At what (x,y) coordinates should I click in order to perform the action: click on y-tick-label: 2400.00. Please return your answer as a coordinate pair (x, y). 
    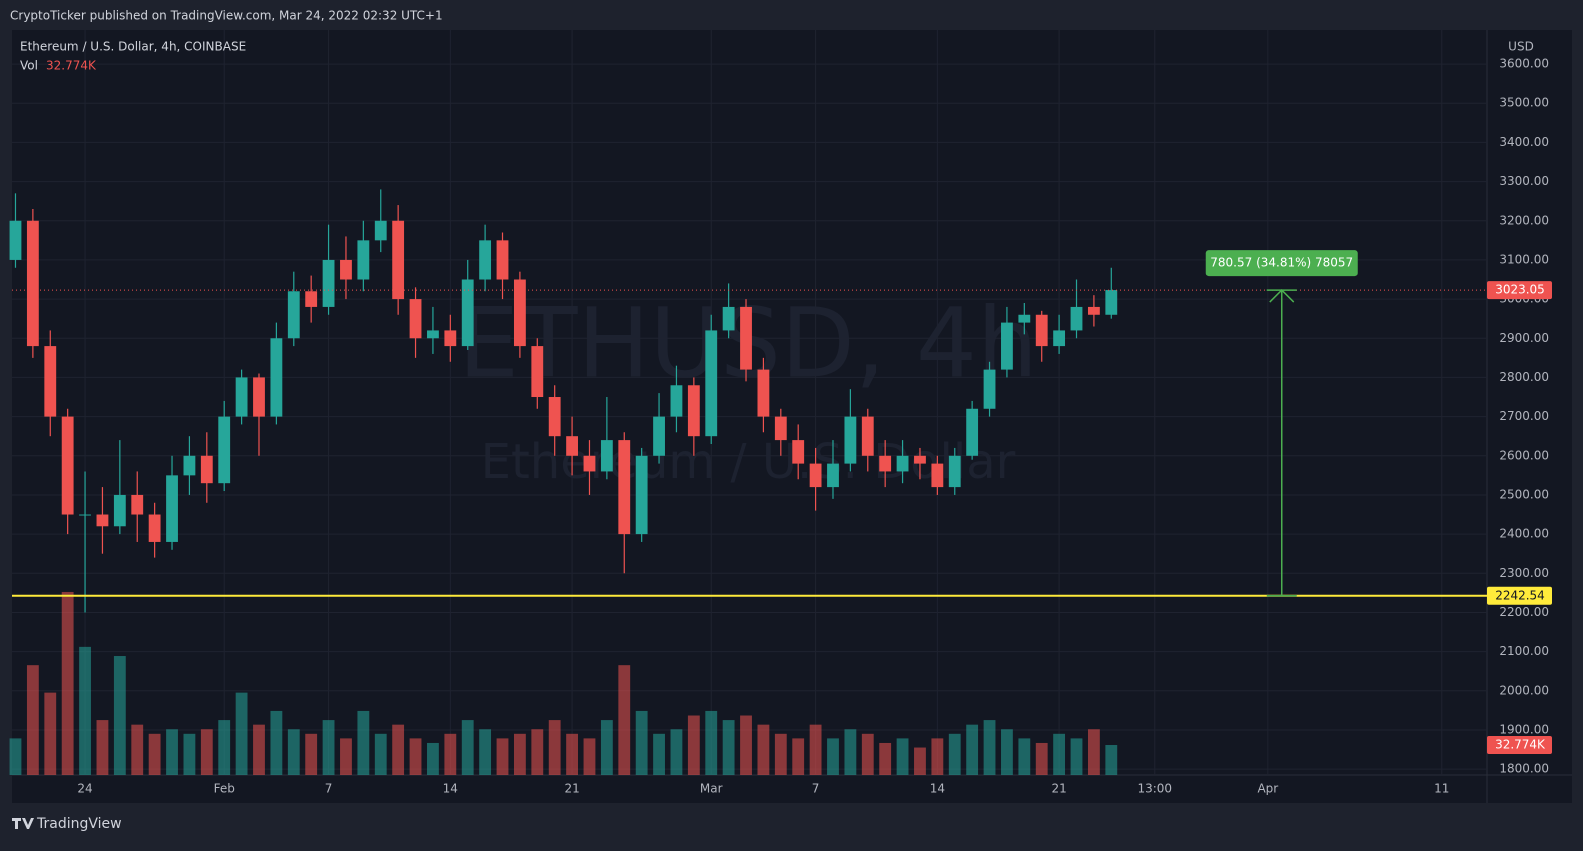
    Looking at the image, I should click on (1524, 534).